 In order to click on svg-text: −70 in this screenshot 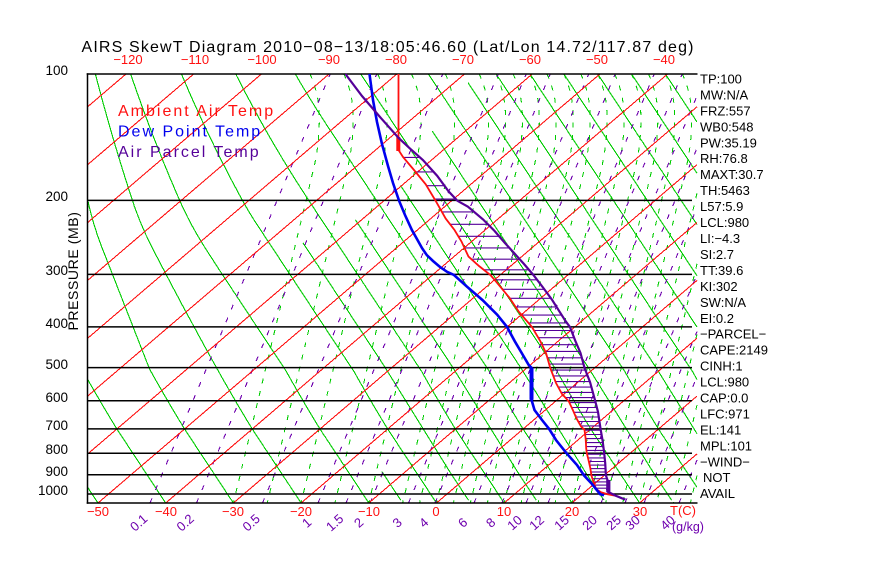, I will do `click(463, 59)`.